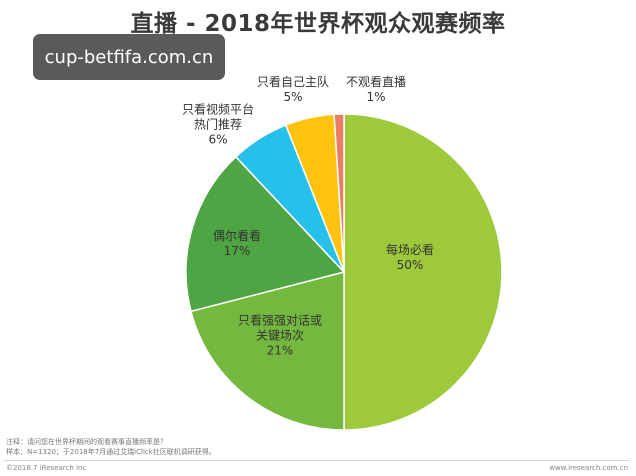 The width and height of the screenshot is (636, 476). What do you see at coordinates (86, 442) in the screenshot?
I see `notes-question: 注释：请问您在世界杯期间的观看赛事直播频率是？` at bounding box center [86, 442].